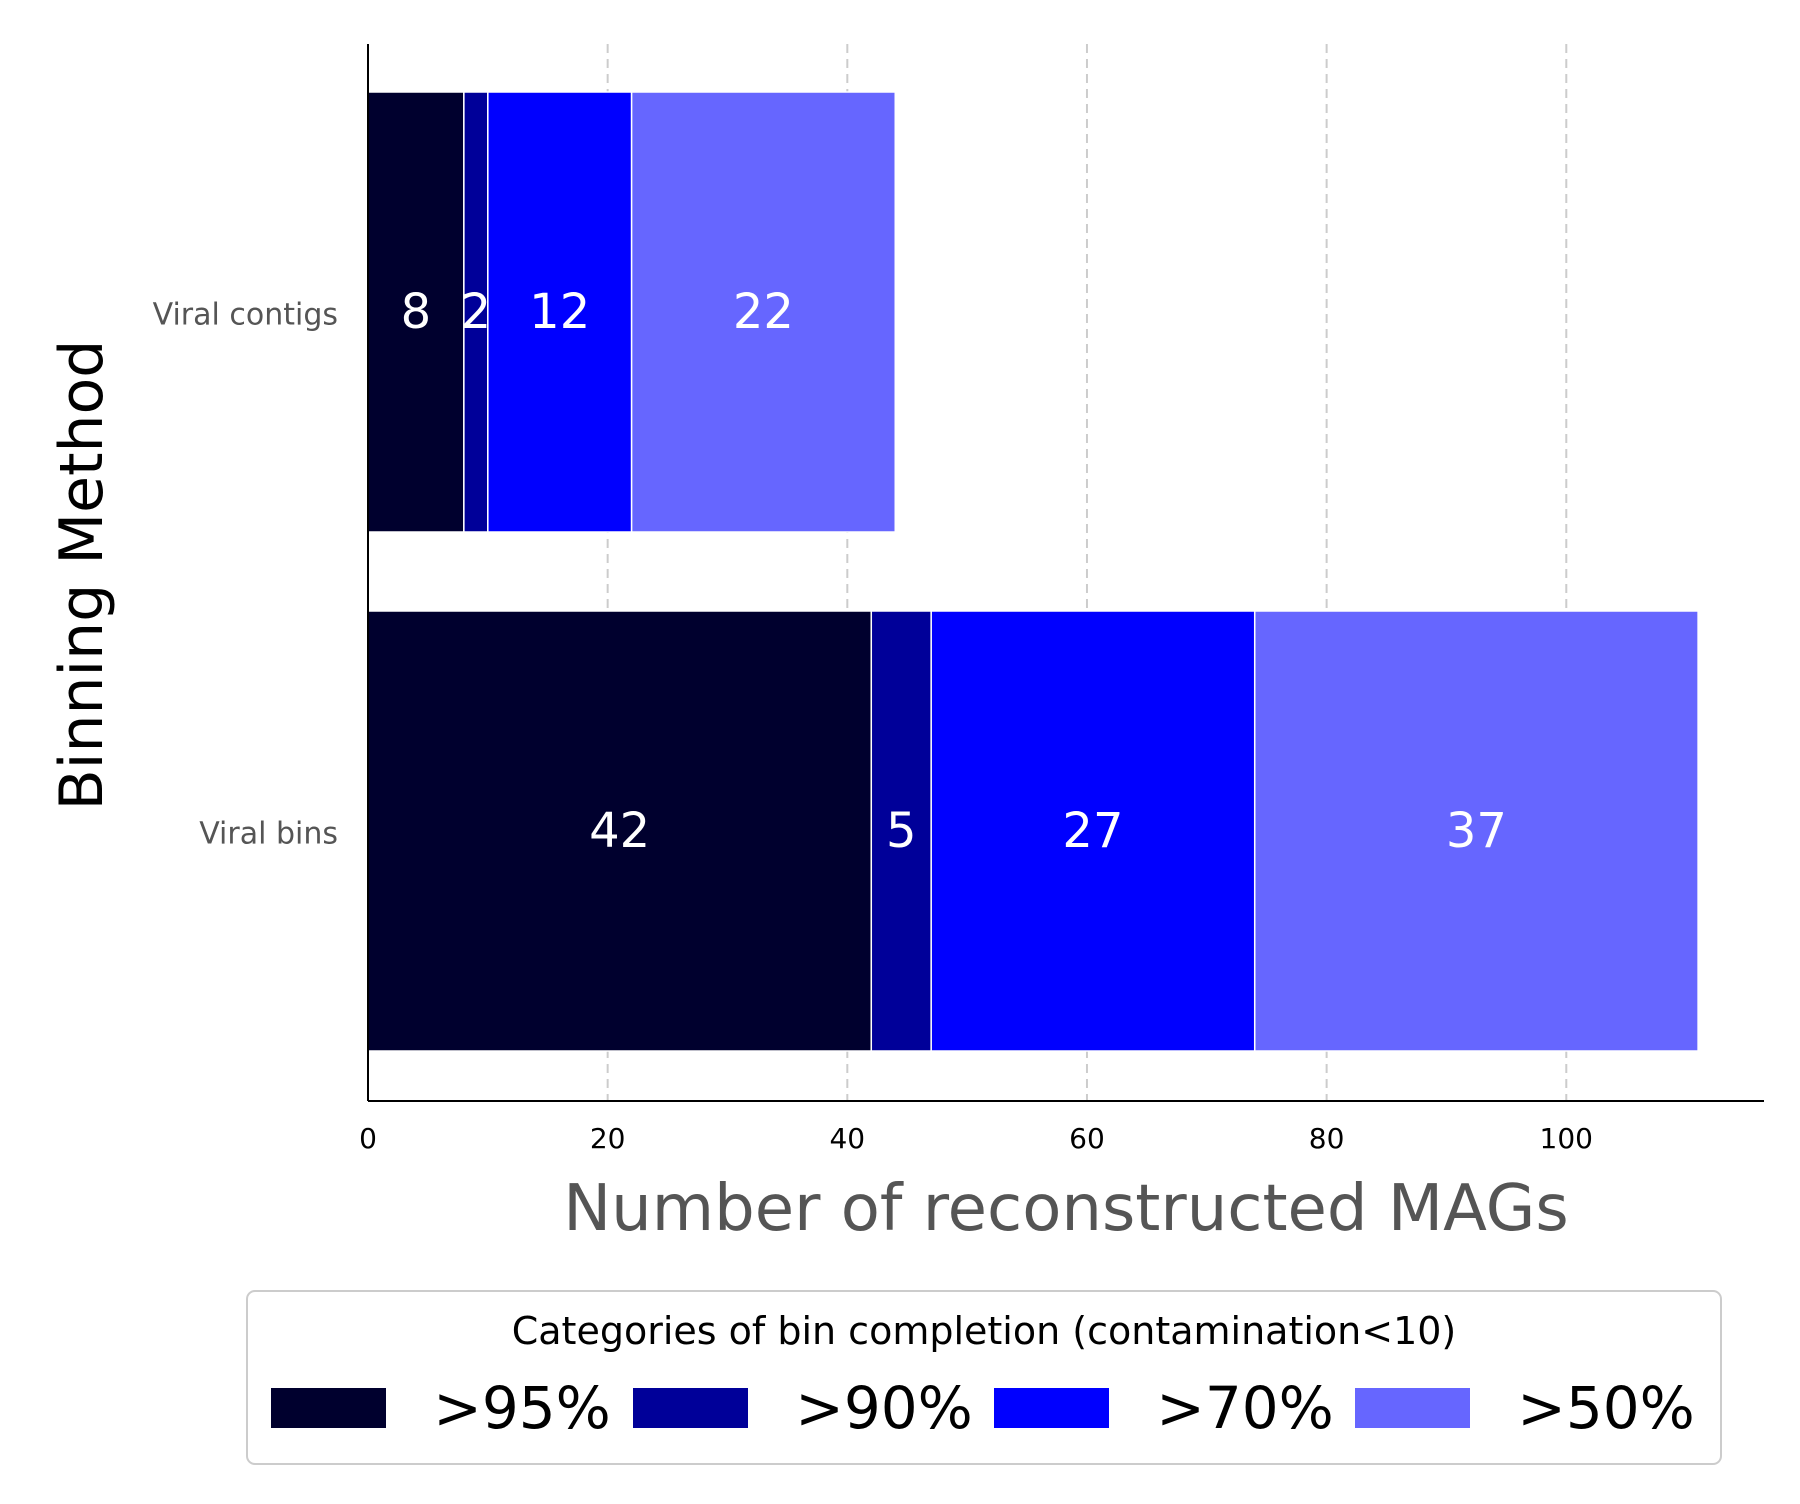 The image size is (1800, 1504). What do you see at coordinates (476, 312) in the screenshot?
I see `data-label: 2` at bounding box center [476, 312].